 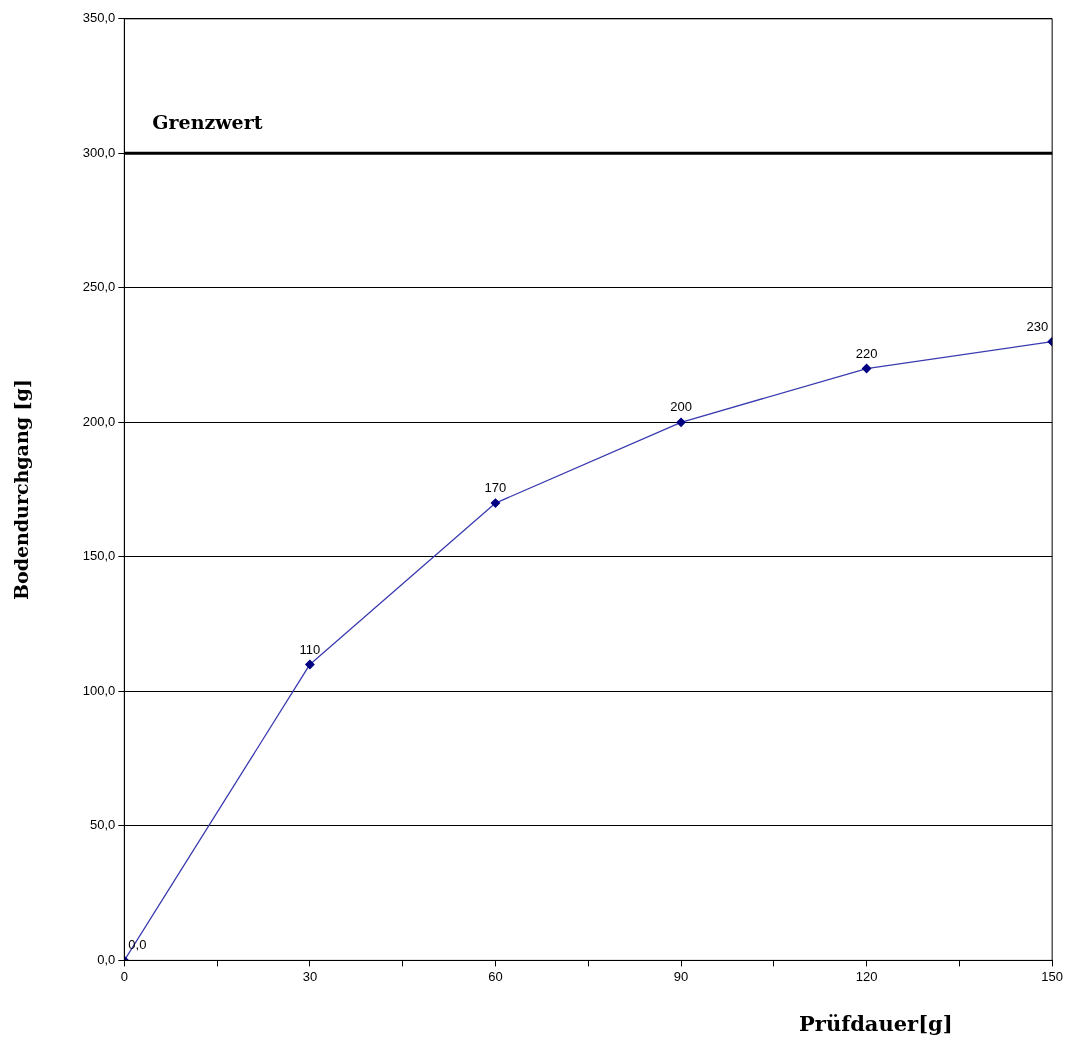 What do you see at coordinates (866, 353) in the screenshot?
I see `data-label: 220` at bounding box center [866, 353].